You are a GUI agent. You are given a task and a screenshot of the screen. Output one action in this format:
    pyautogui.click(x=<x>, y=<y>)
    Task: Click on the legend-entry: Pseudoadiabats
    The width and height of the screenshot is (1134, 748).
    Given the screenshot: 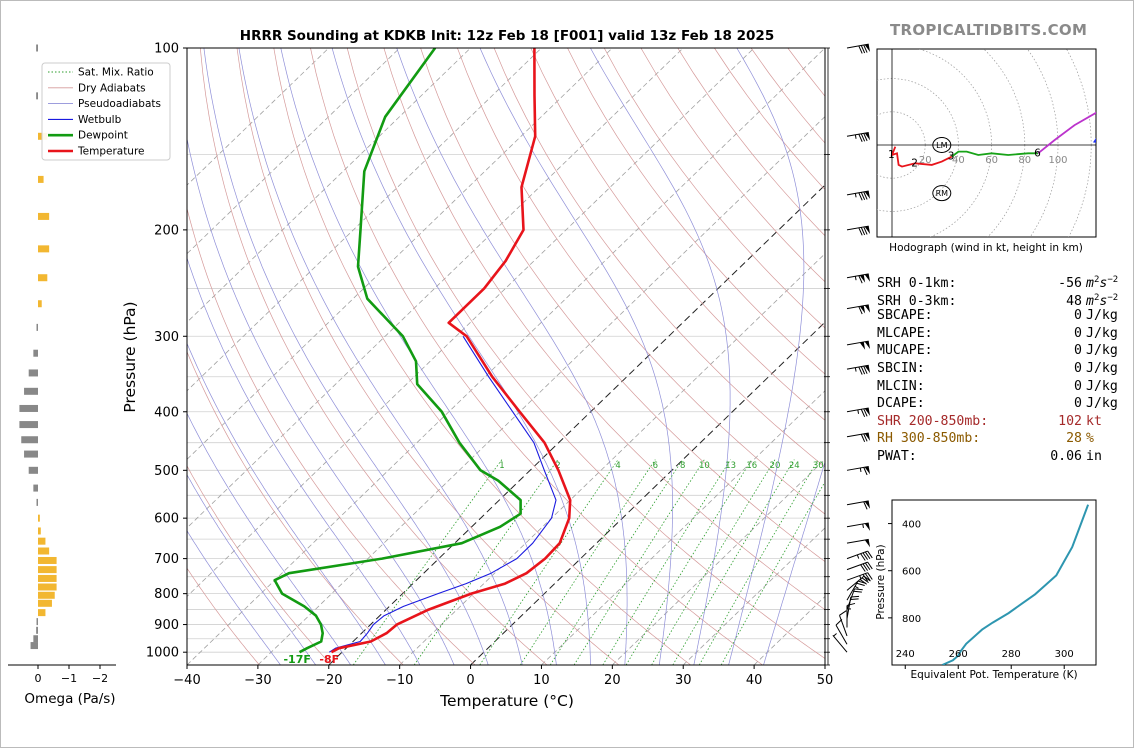 What is the action you would take?
    pyautogui.click(x=119, y=104)
    